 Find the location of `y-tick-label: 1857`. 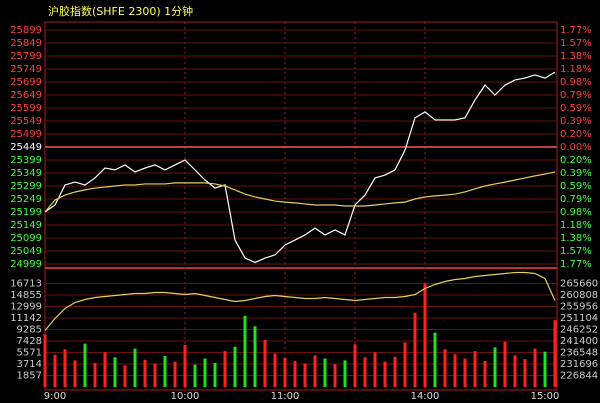

y-tick-label: 1857 is located at coordinates (29, 376).